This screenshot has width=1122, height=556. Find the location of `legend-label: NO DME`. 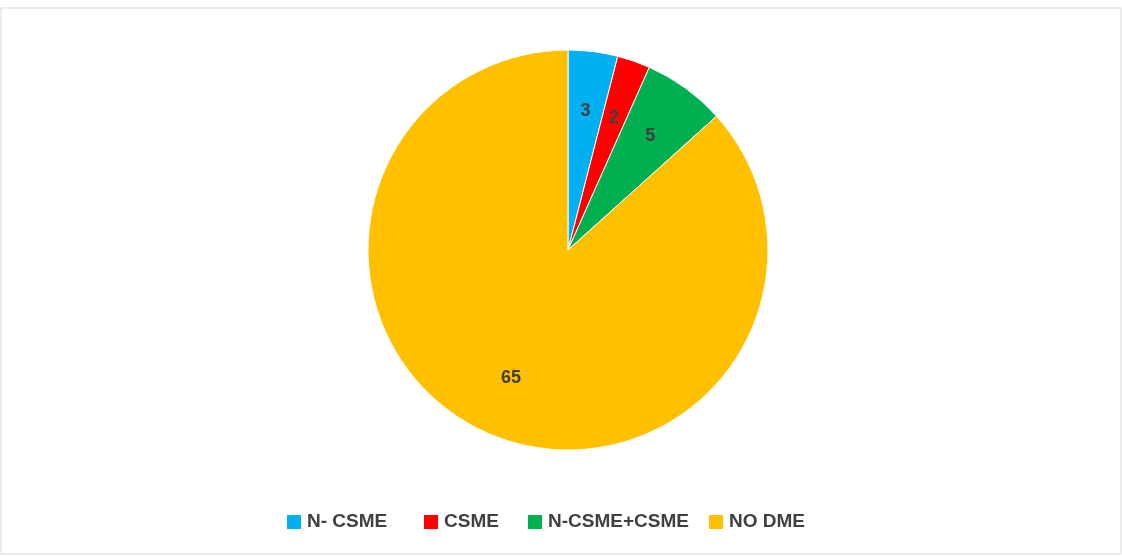

legend-label: NO DME is located at coordinates (767, 521).